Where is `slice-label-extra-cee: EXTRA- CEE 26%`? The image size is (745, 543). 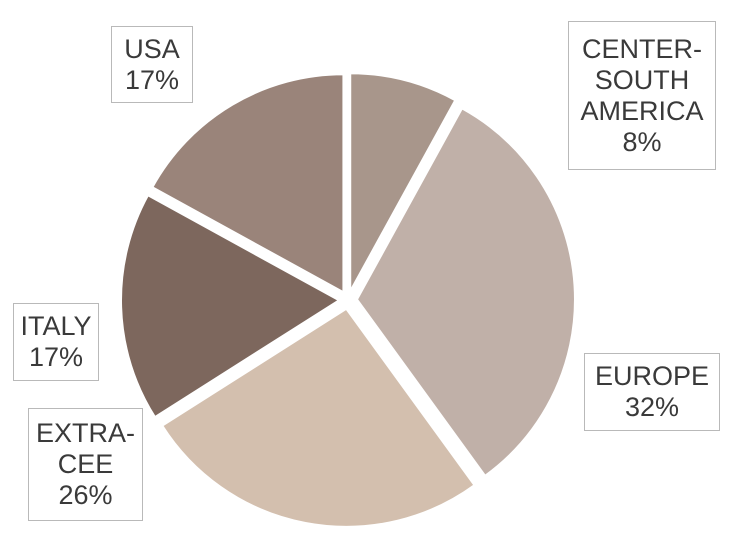
slice-label-extra-cee: EXTRA- CEE 26% is located at coordinates (85, 464).